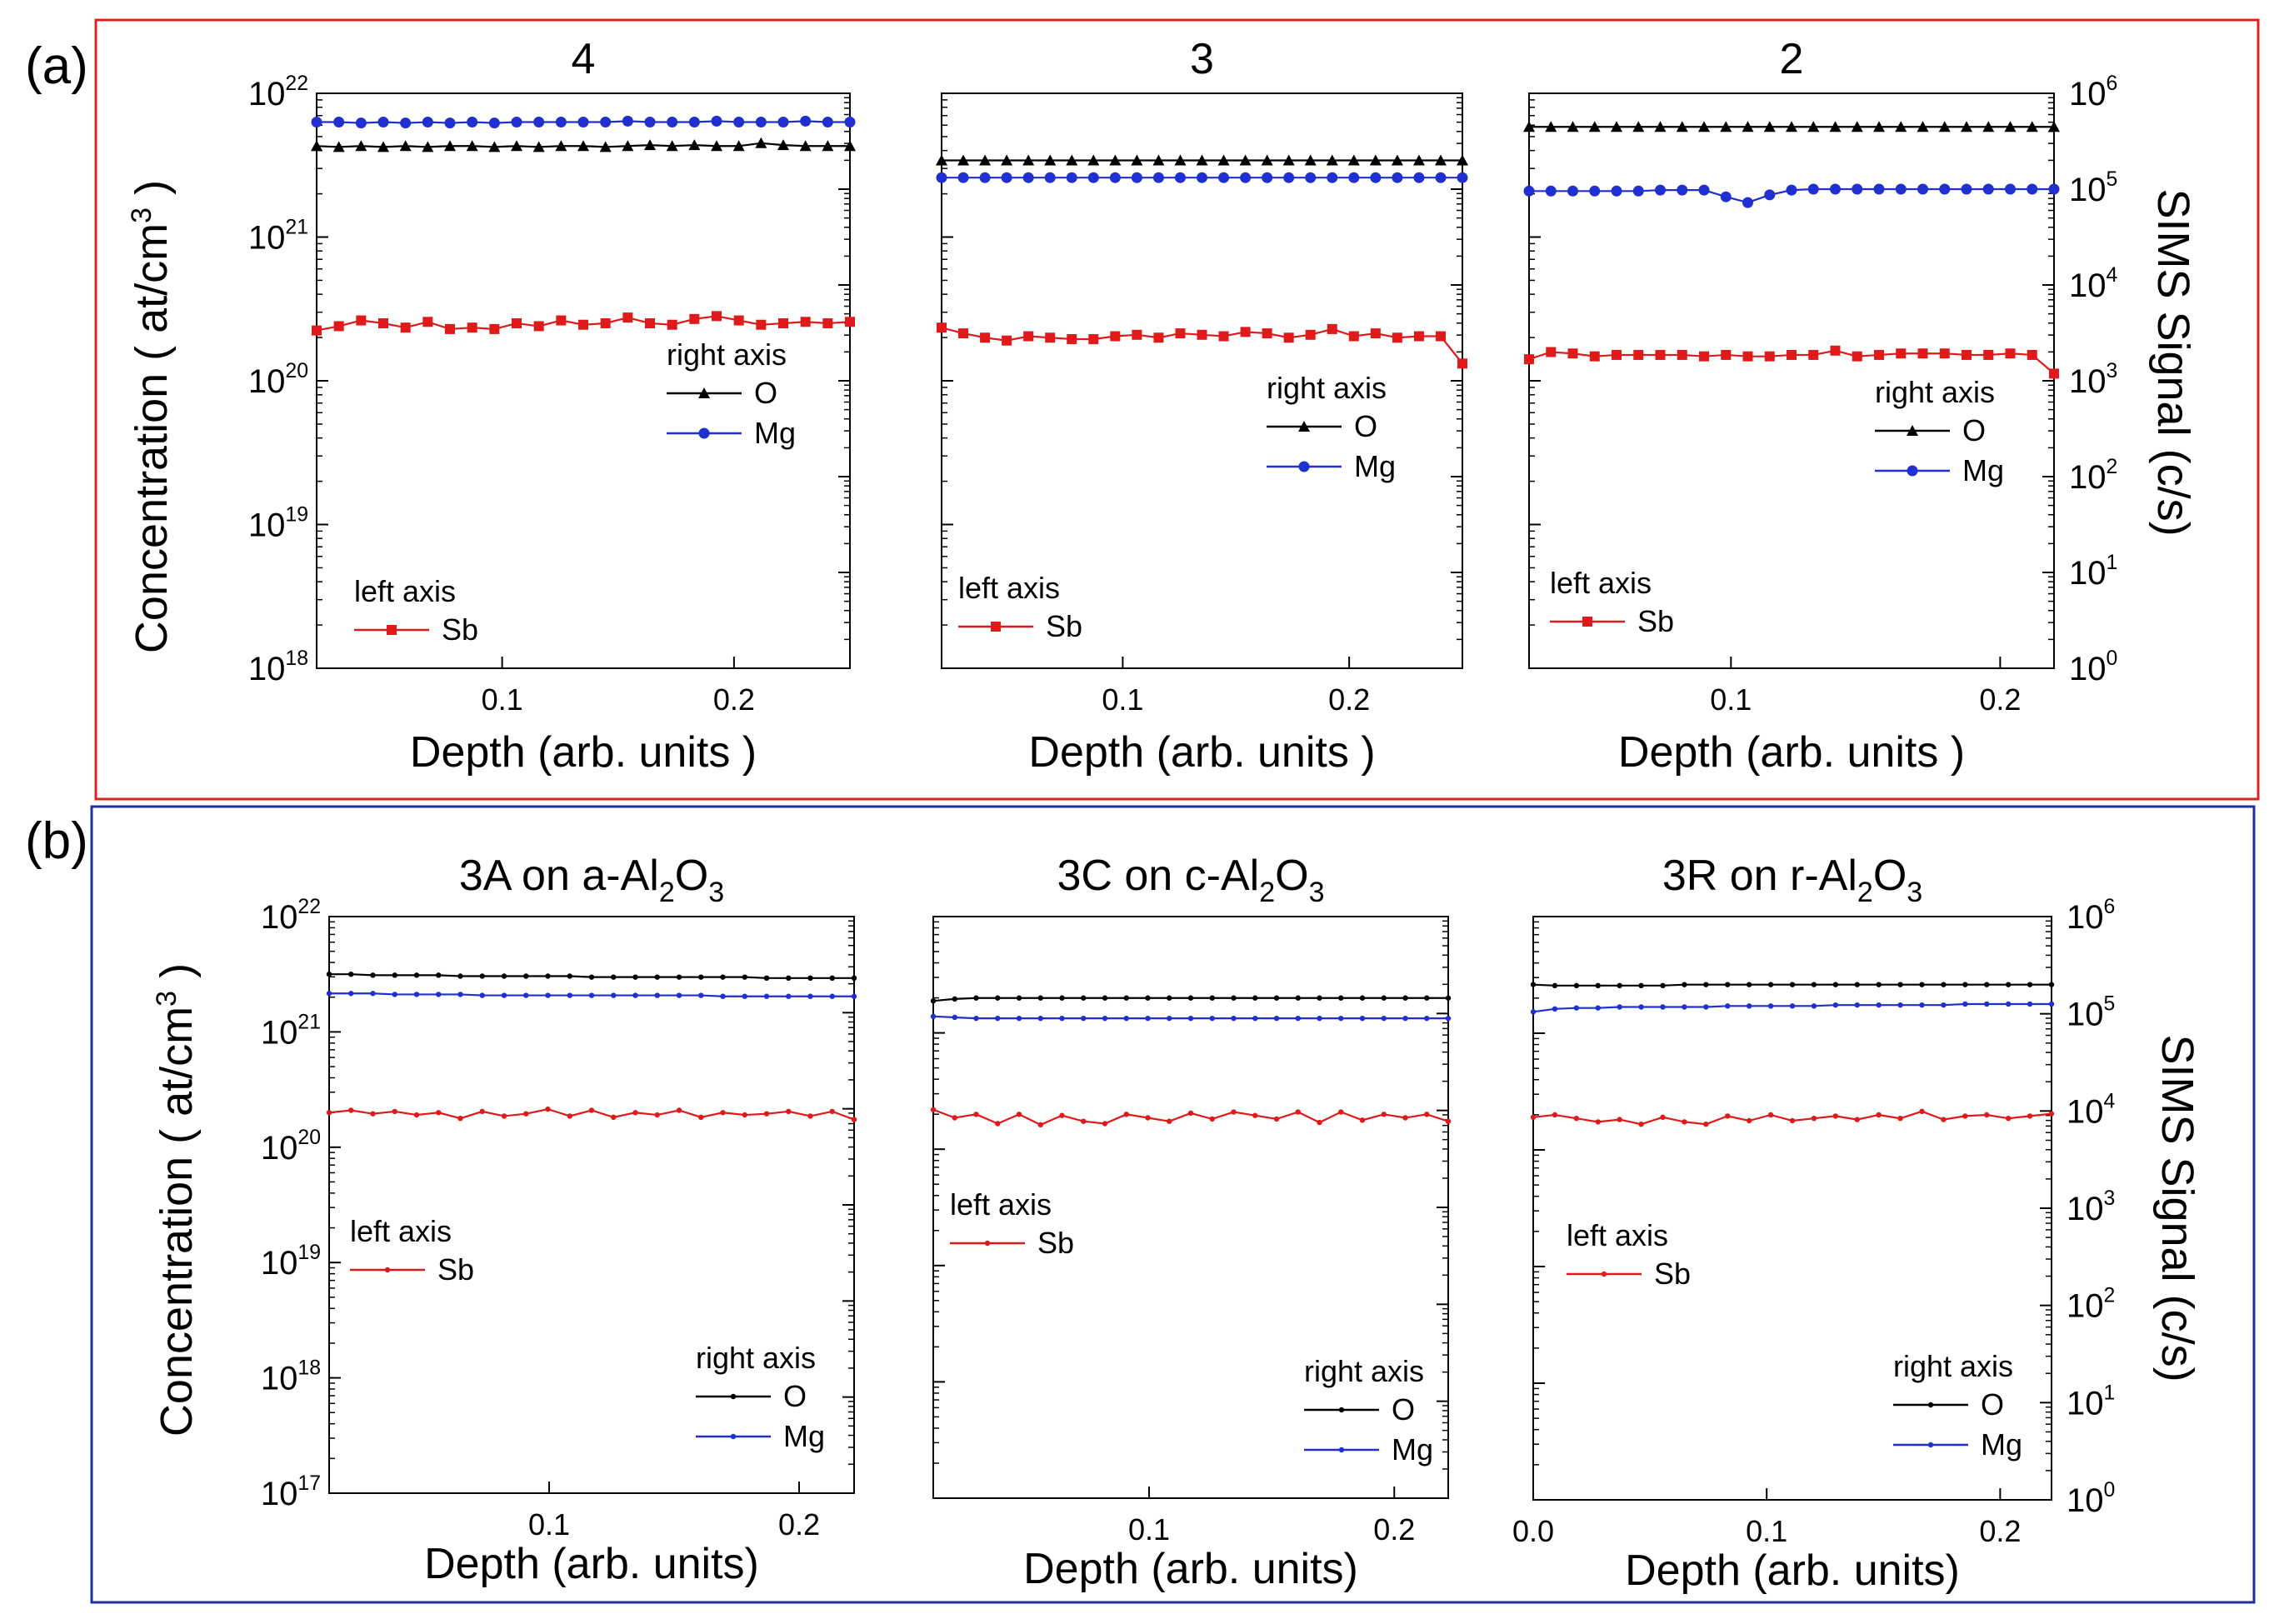 The width and height of the screenshot is (2269, 1624). What do you see at coordinates (291, 916) in the screenshot?
I see `left-tick-label: 1022` at bounding box center [291, 916].